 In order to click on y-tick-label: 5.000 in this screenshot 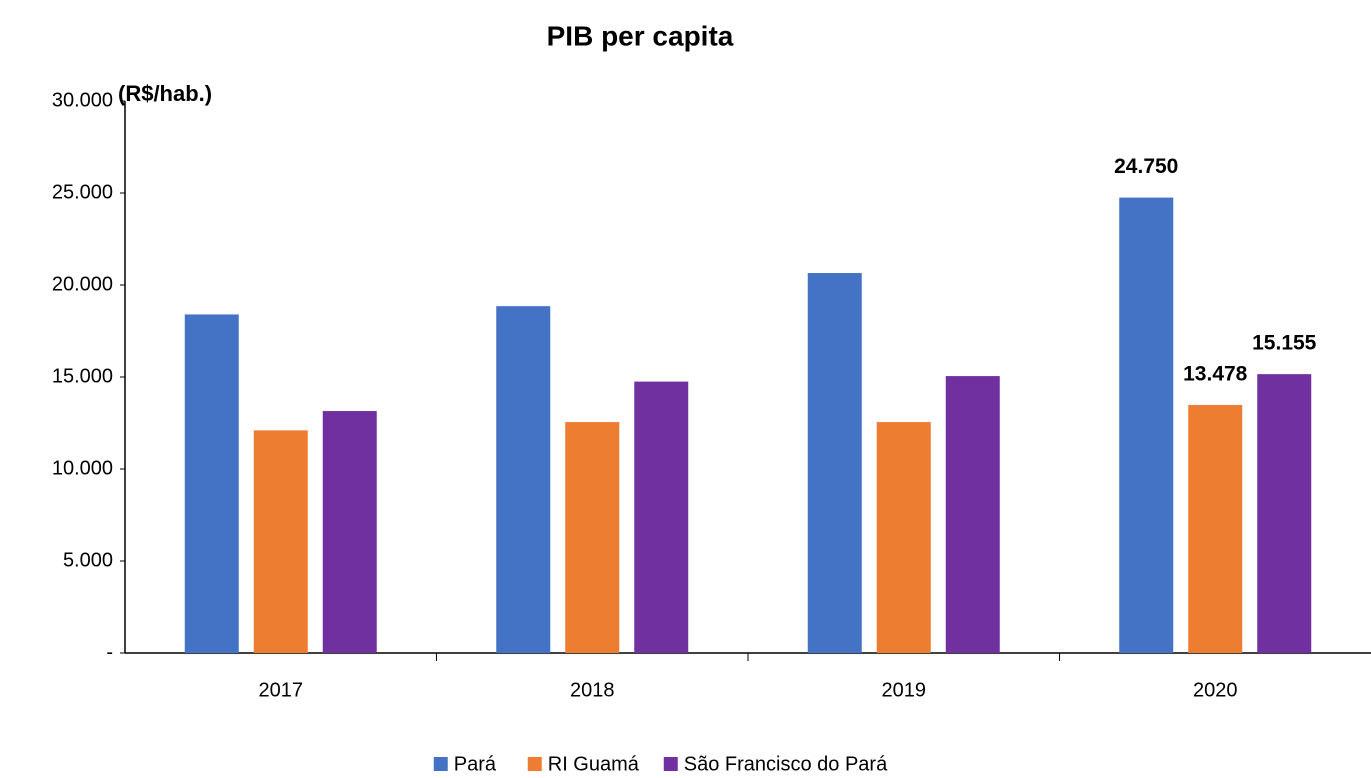, I will do `click(88, 560)`.